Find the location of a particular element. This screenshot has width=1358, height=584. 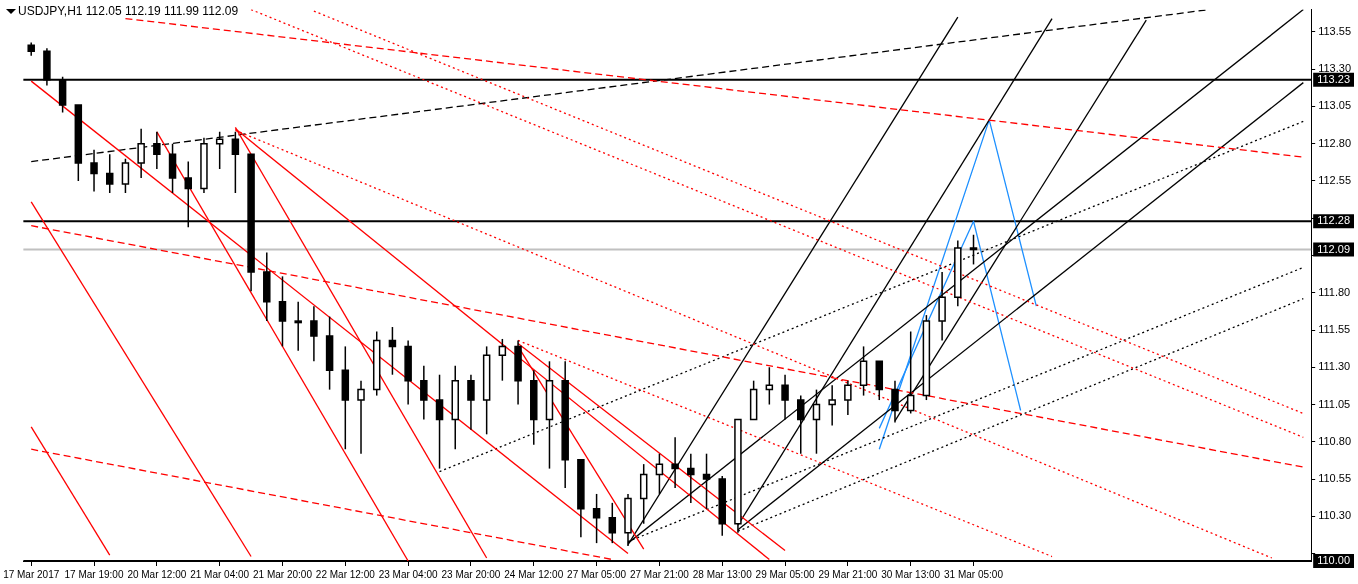

y-tick-label: 113.55 is located at coordinates (1334, 30).